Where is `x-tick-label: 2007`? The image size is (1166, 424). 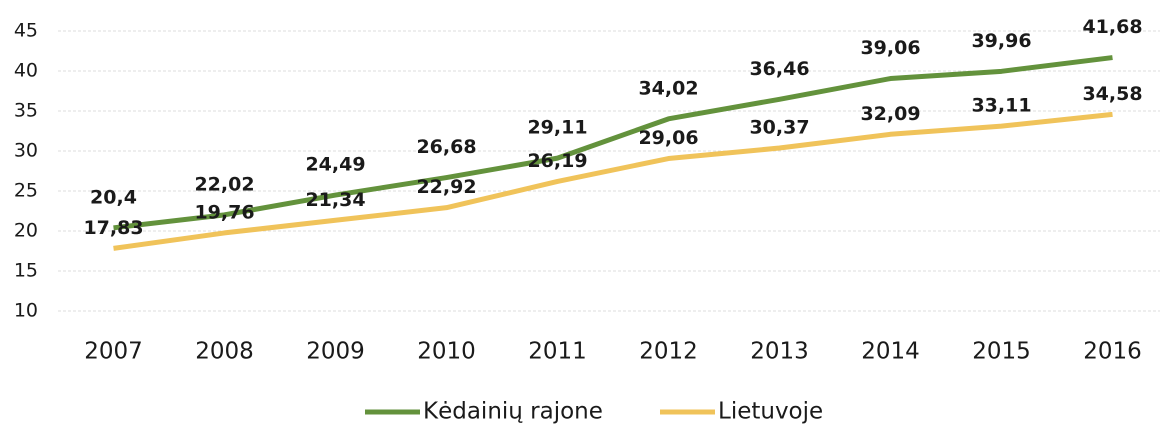 x-tick-label: 2007 is located at coordinates (113, 352).